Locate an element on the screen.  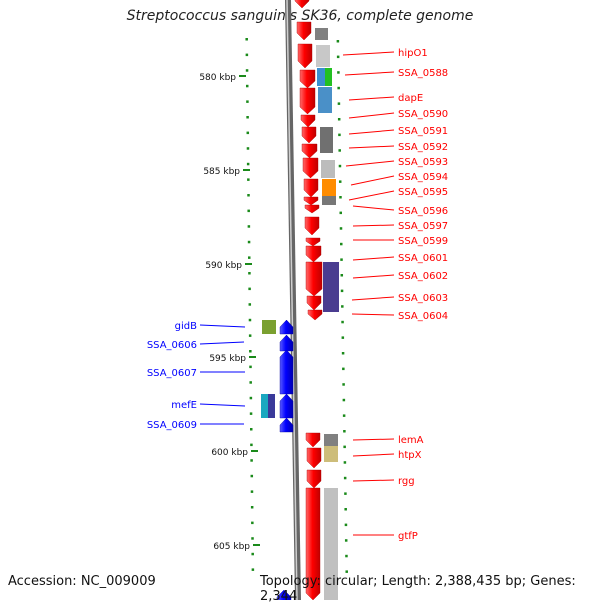
gene-label-ssa_0601: SSA_0601 is located at coordinates (423, 258).